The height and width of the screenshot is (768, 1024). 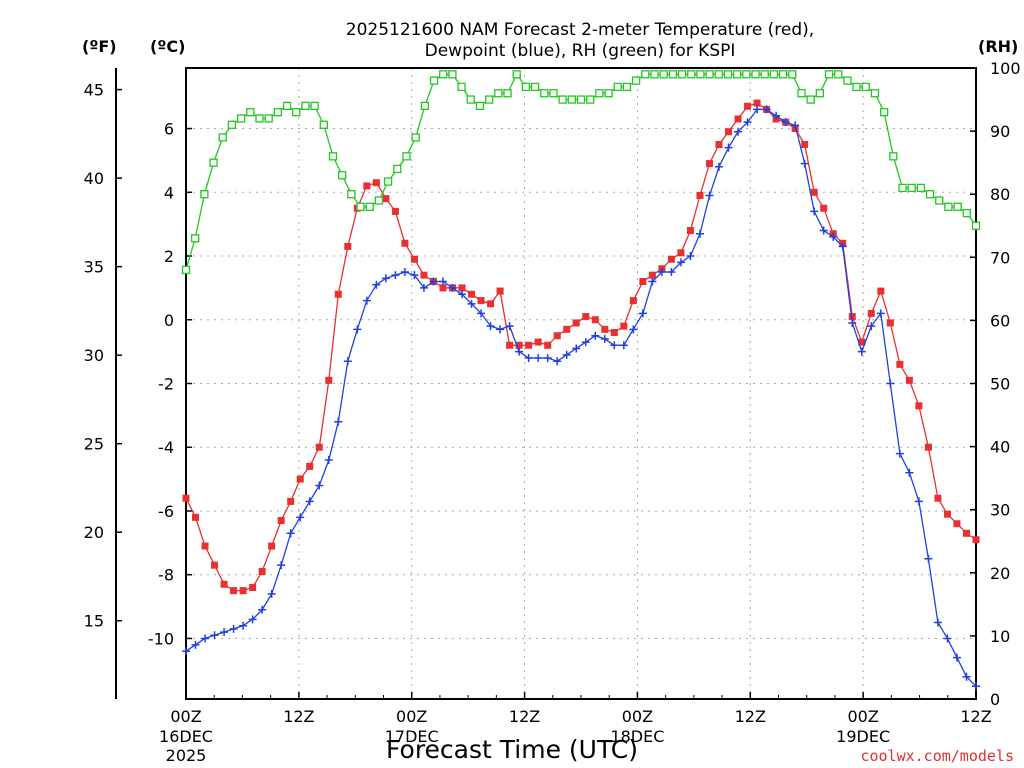 I want to click on credit-label: coolwx.com/models, so click(x=937, y=756).